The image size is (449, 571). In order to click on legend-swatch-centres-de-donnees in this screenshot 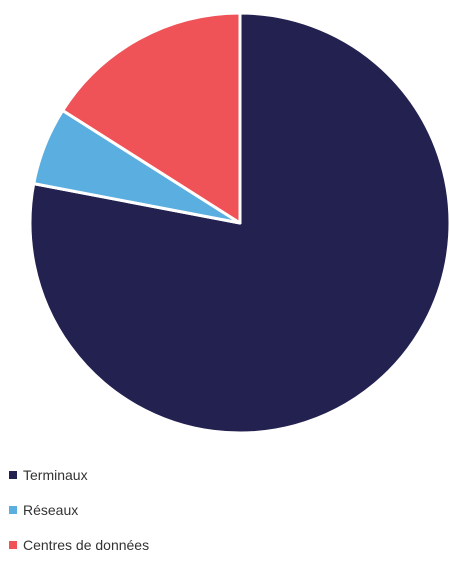, I will do `click(13, 545)`.